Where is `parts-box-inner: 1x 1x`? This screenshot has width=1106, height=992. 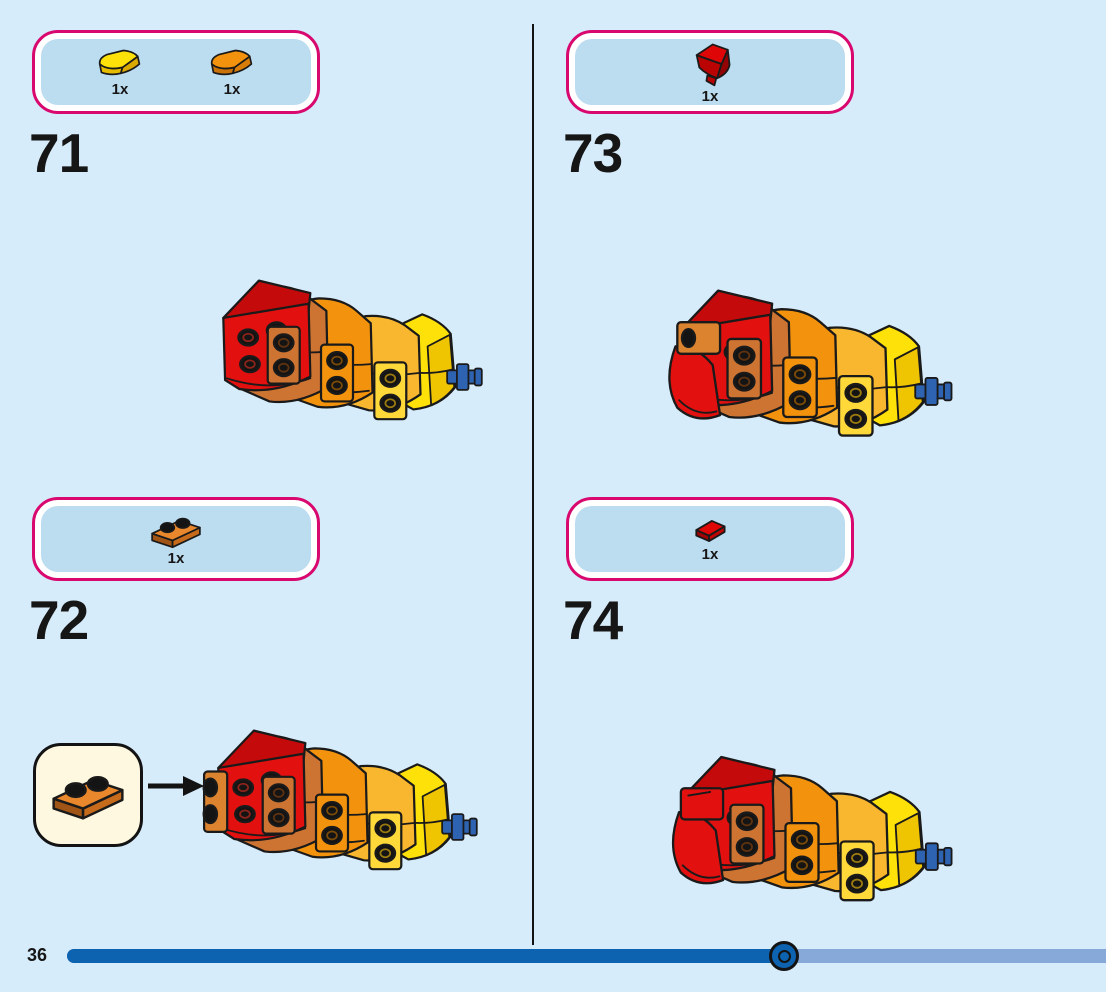 parts-box-inner: 1x 1x is located at coordinates (176, 72).